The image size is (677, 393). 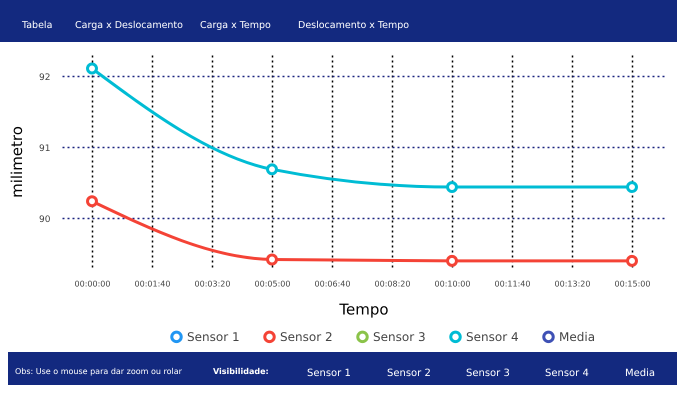 What do you see at coordinates (567, 373) in the screenshot?
I see `text: Sensor 4` at bounding box center [567, 373].